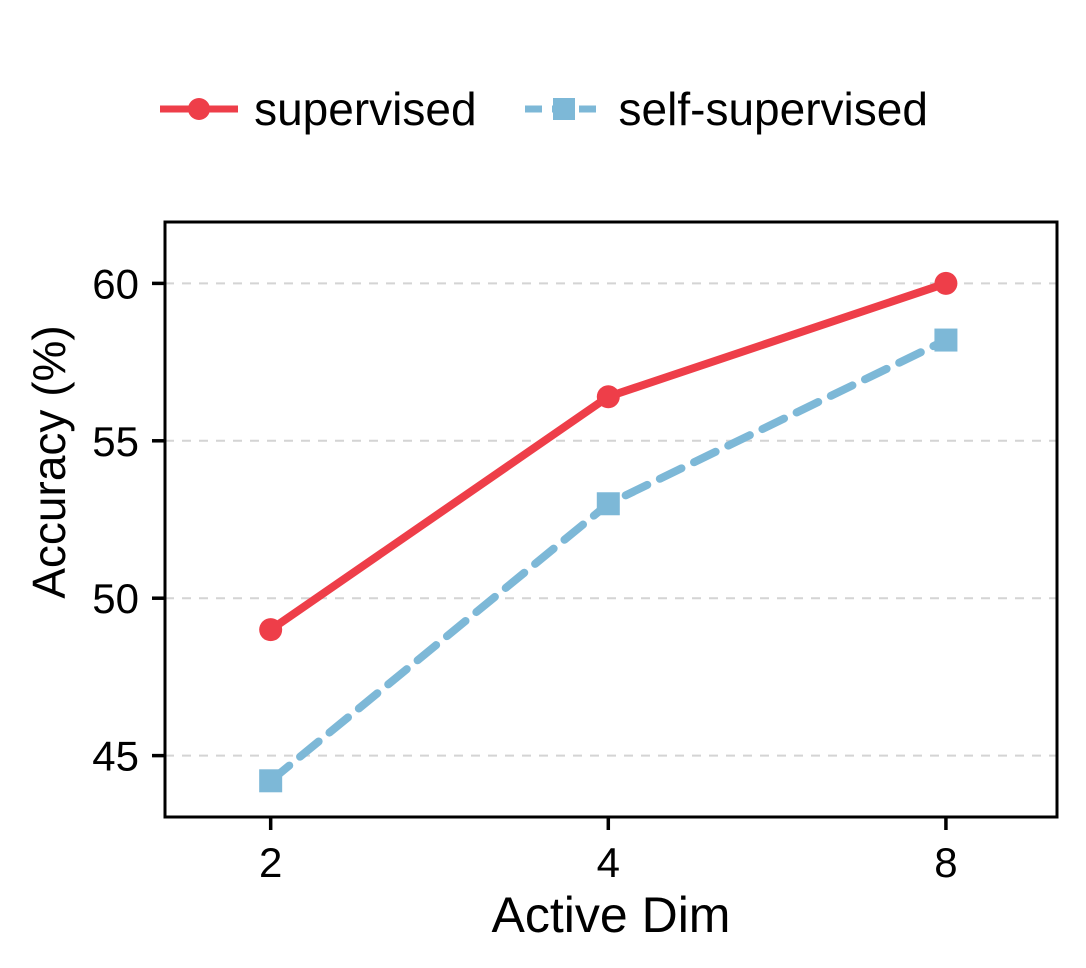 Image resolution: width=1086 pixels, height=968 pixels. What do you see at coordinates (608, 862) in the screenshot?
I see `svg-text: 4` at bounding box center [608, 862].